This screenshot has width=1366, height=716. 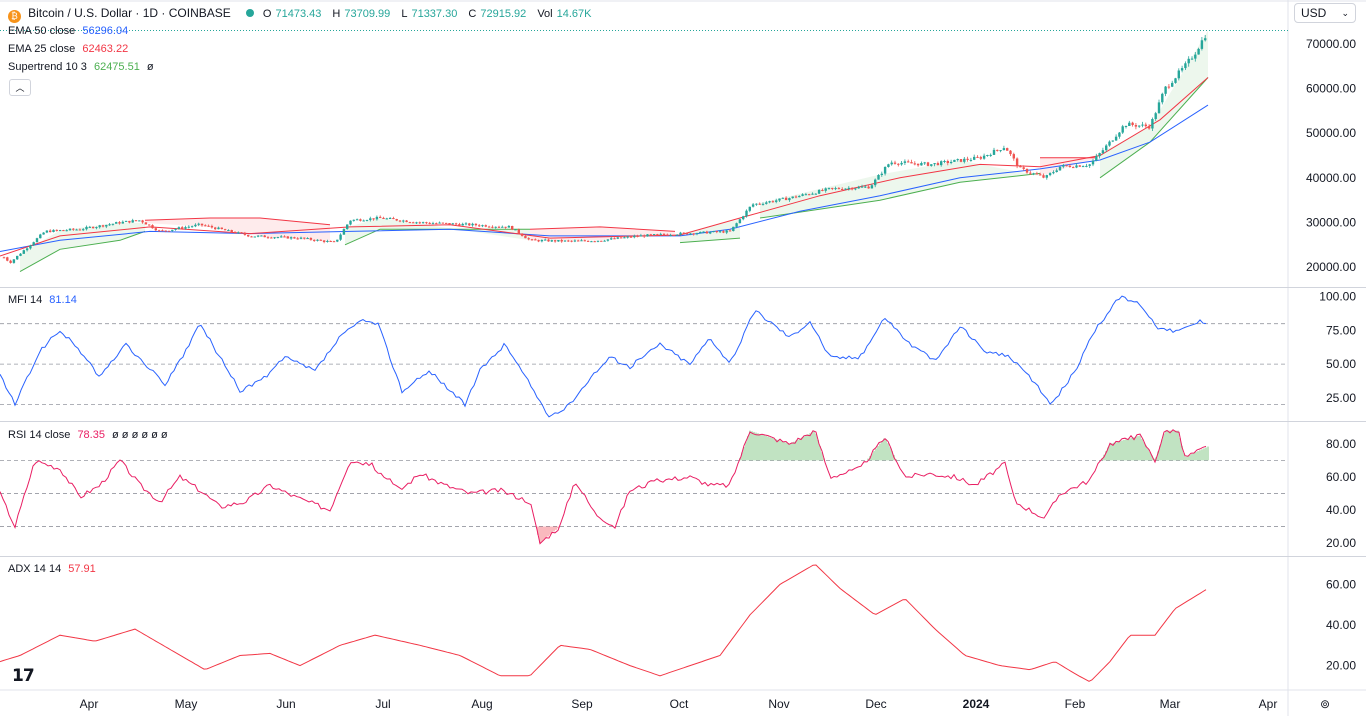 I want to click on time-axis-label: Apr, so click(x=1268, y=704).